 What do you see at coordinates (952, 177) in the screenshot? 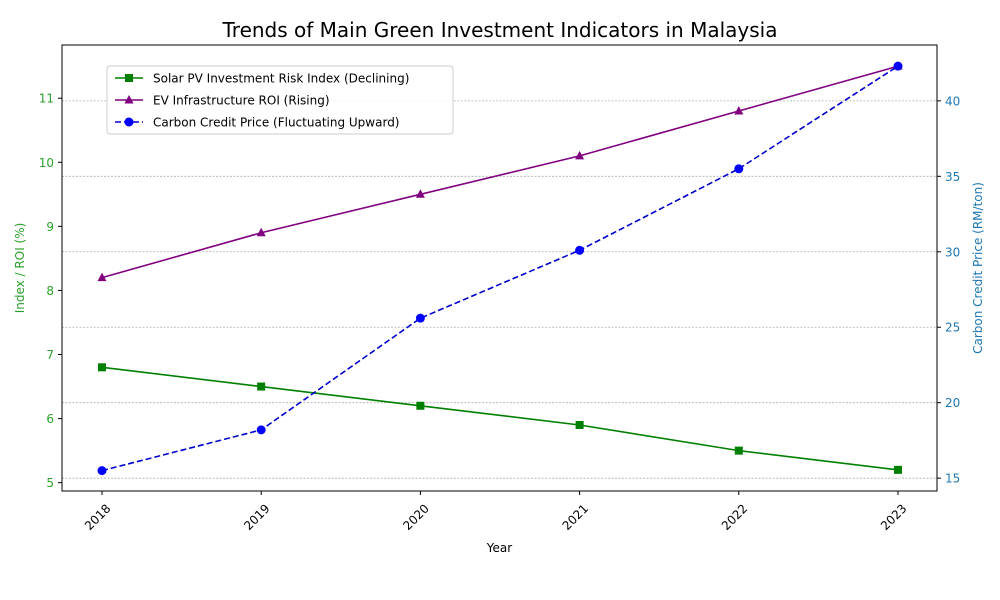
I see `y-tick-label-right: 35` at bounding box center [952, 177].